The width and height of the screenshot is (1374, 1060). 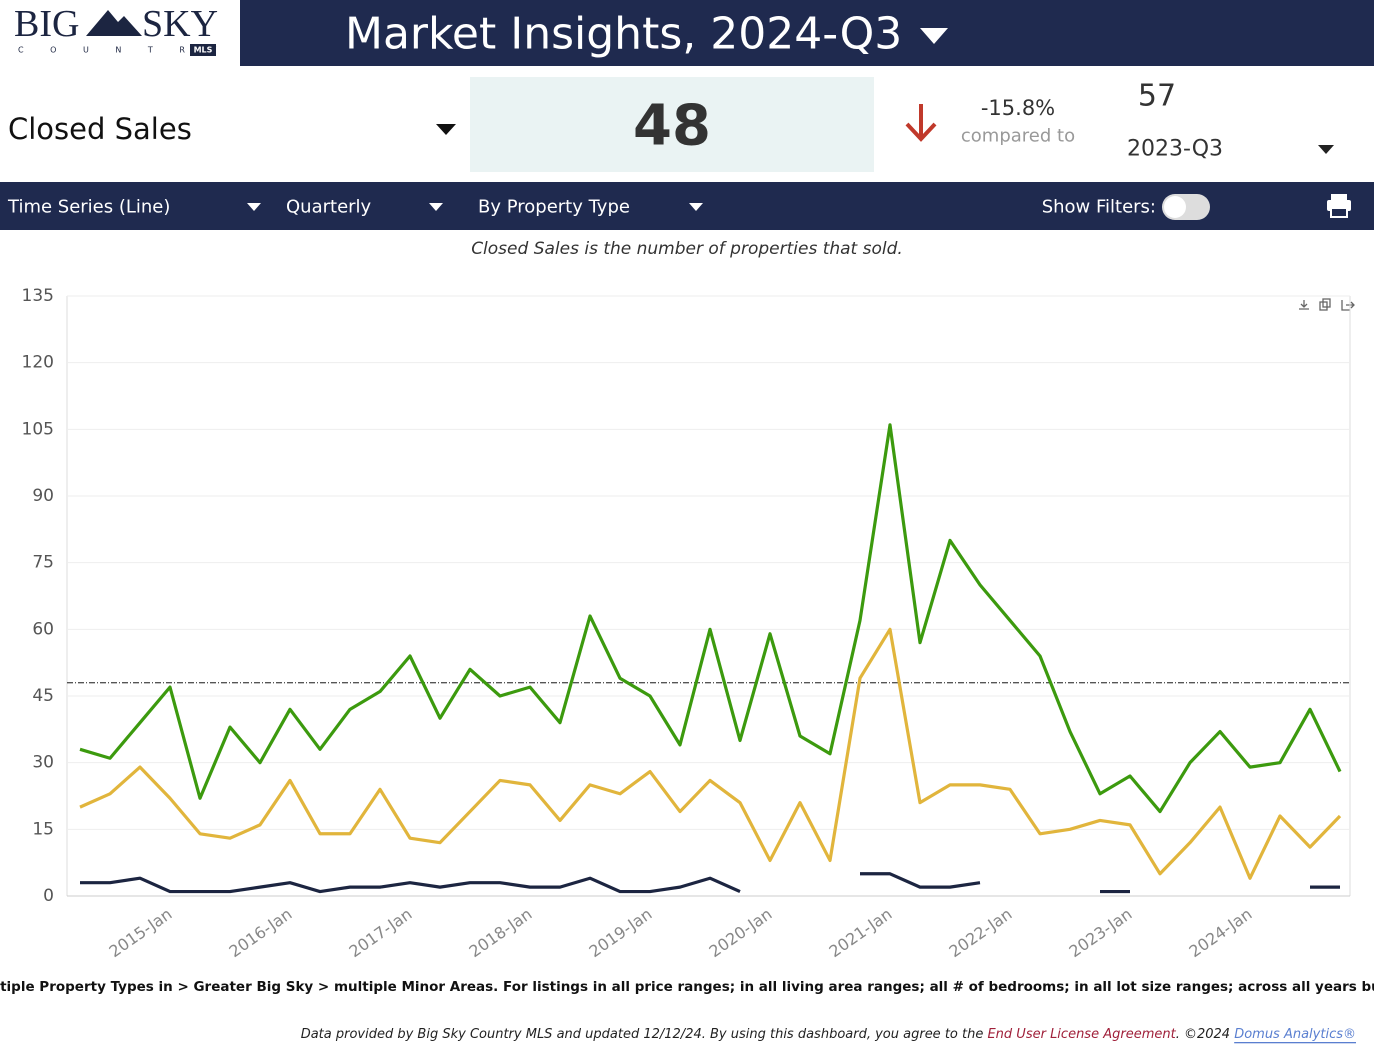 What do you see at coordinates (43, 563) in the screenshot?
I see `y-tick-label: 75` at bounding box center [43, 563].